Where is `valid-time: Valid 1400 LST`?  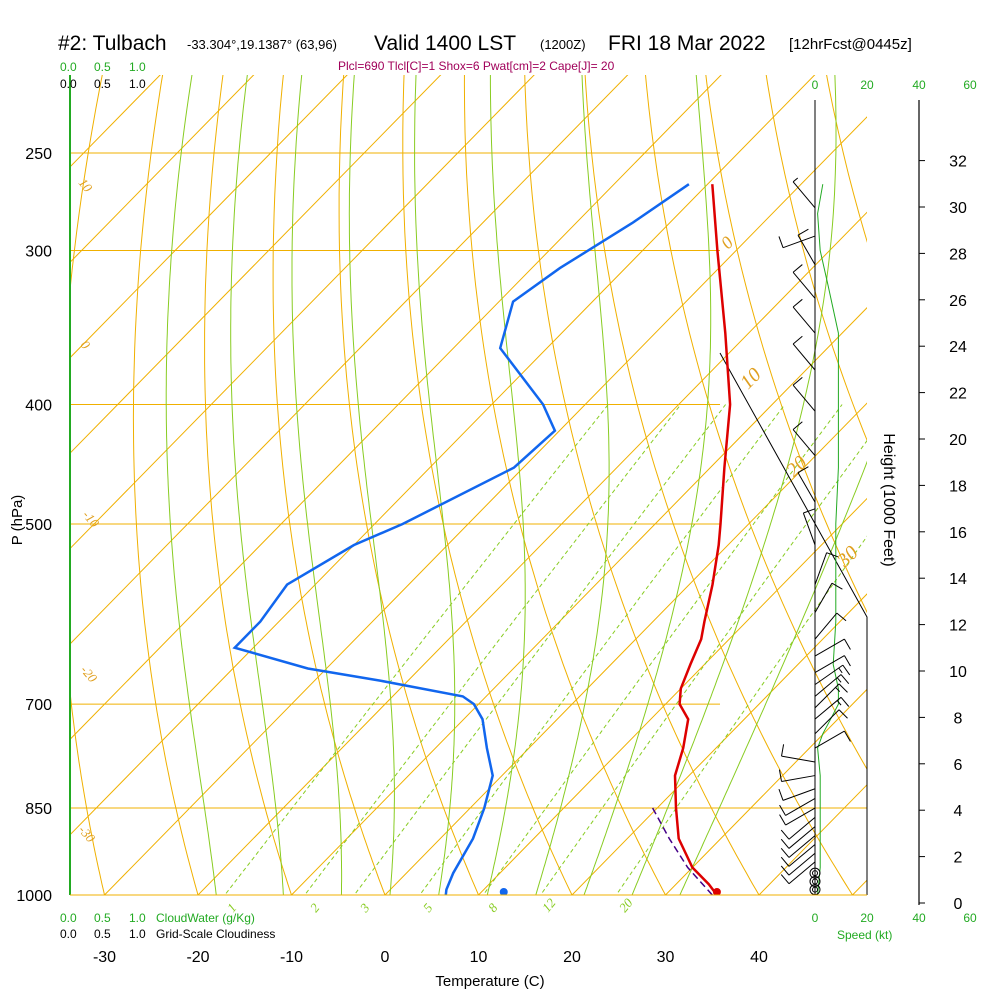 valid-time: Valid 1400 LST is located at coordinates (445, 43).